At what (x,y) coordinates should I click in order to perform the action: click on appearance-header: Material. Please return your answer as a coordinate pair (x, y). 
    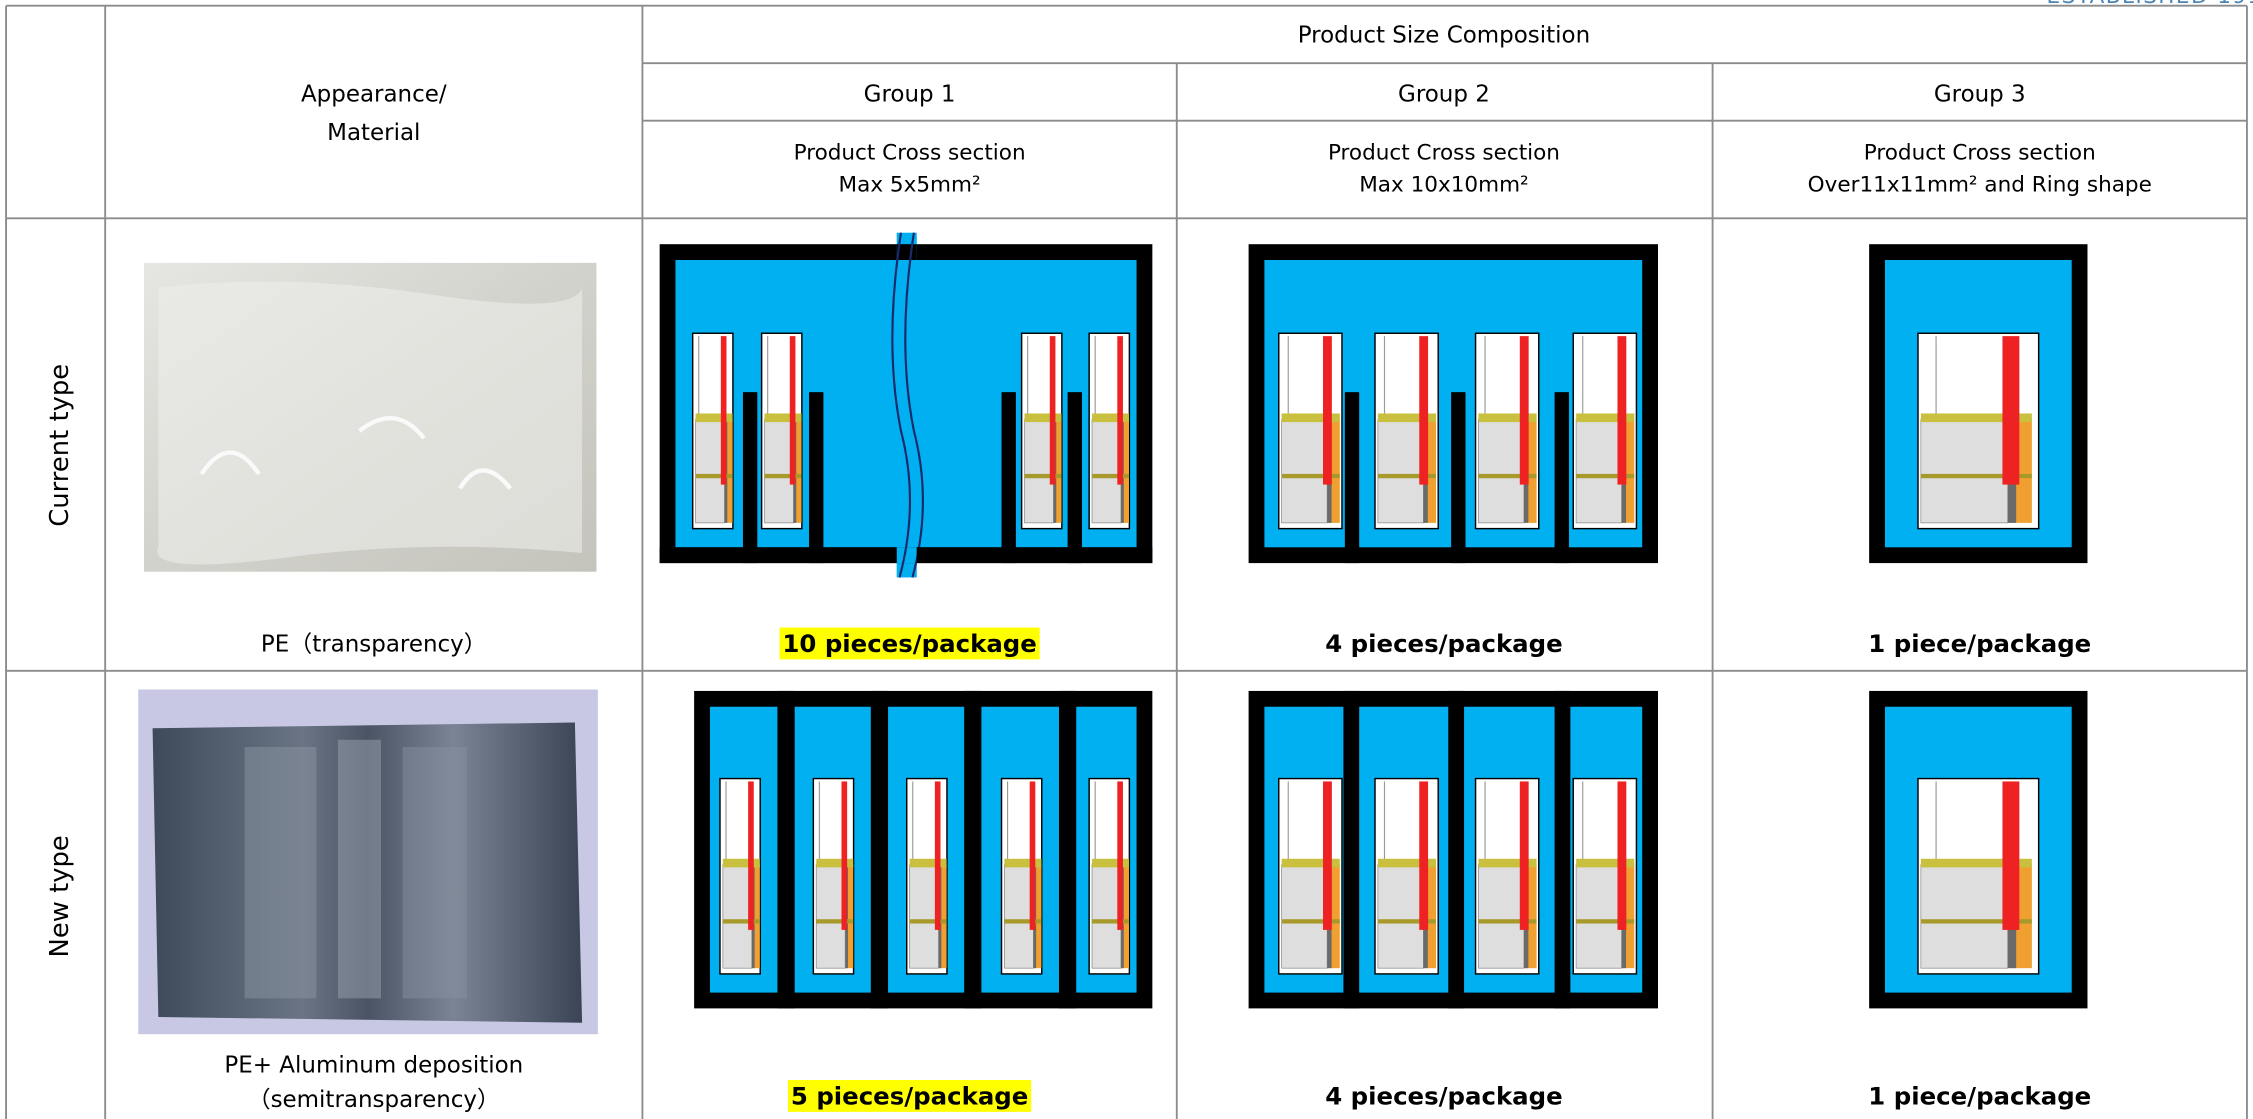
    Looking at the image, I should click on (373, 133).